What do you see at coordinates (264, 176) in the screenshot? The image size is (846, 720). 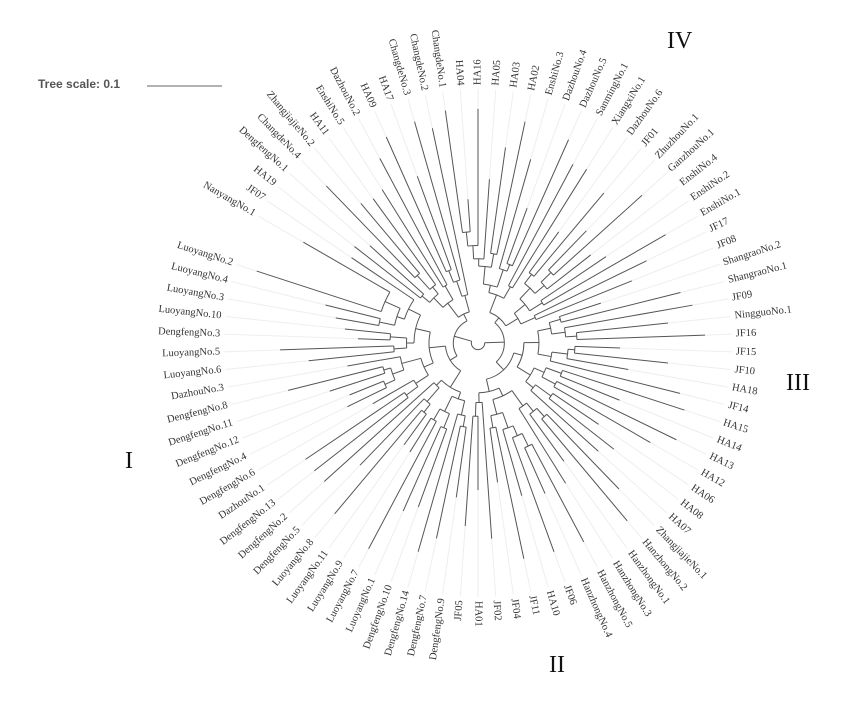 I see `leaf-label: HA19` at bounding box center [264, 176].